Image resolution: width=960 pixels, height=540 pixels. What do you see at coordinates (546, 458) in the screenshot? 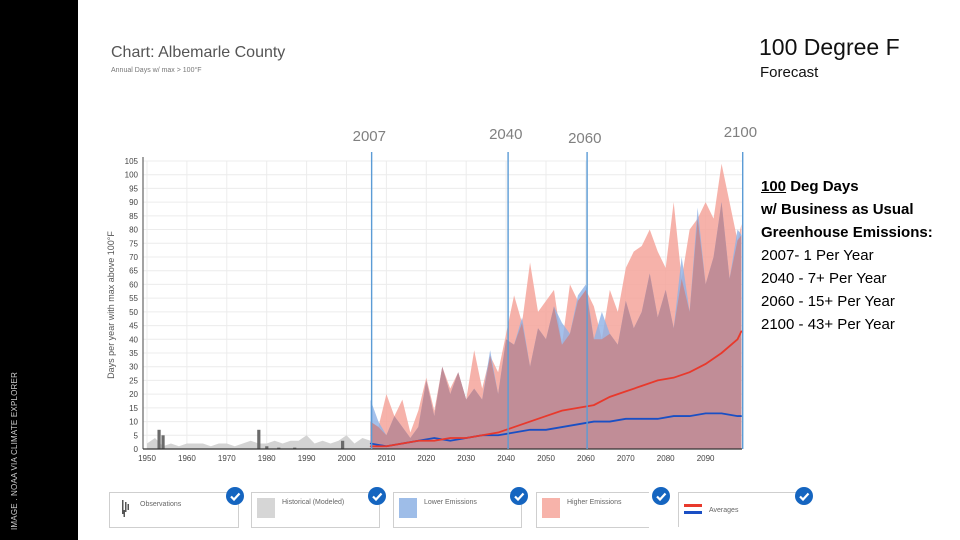
I see `x-tick-label: 2050` at bounding box center [546, 458].